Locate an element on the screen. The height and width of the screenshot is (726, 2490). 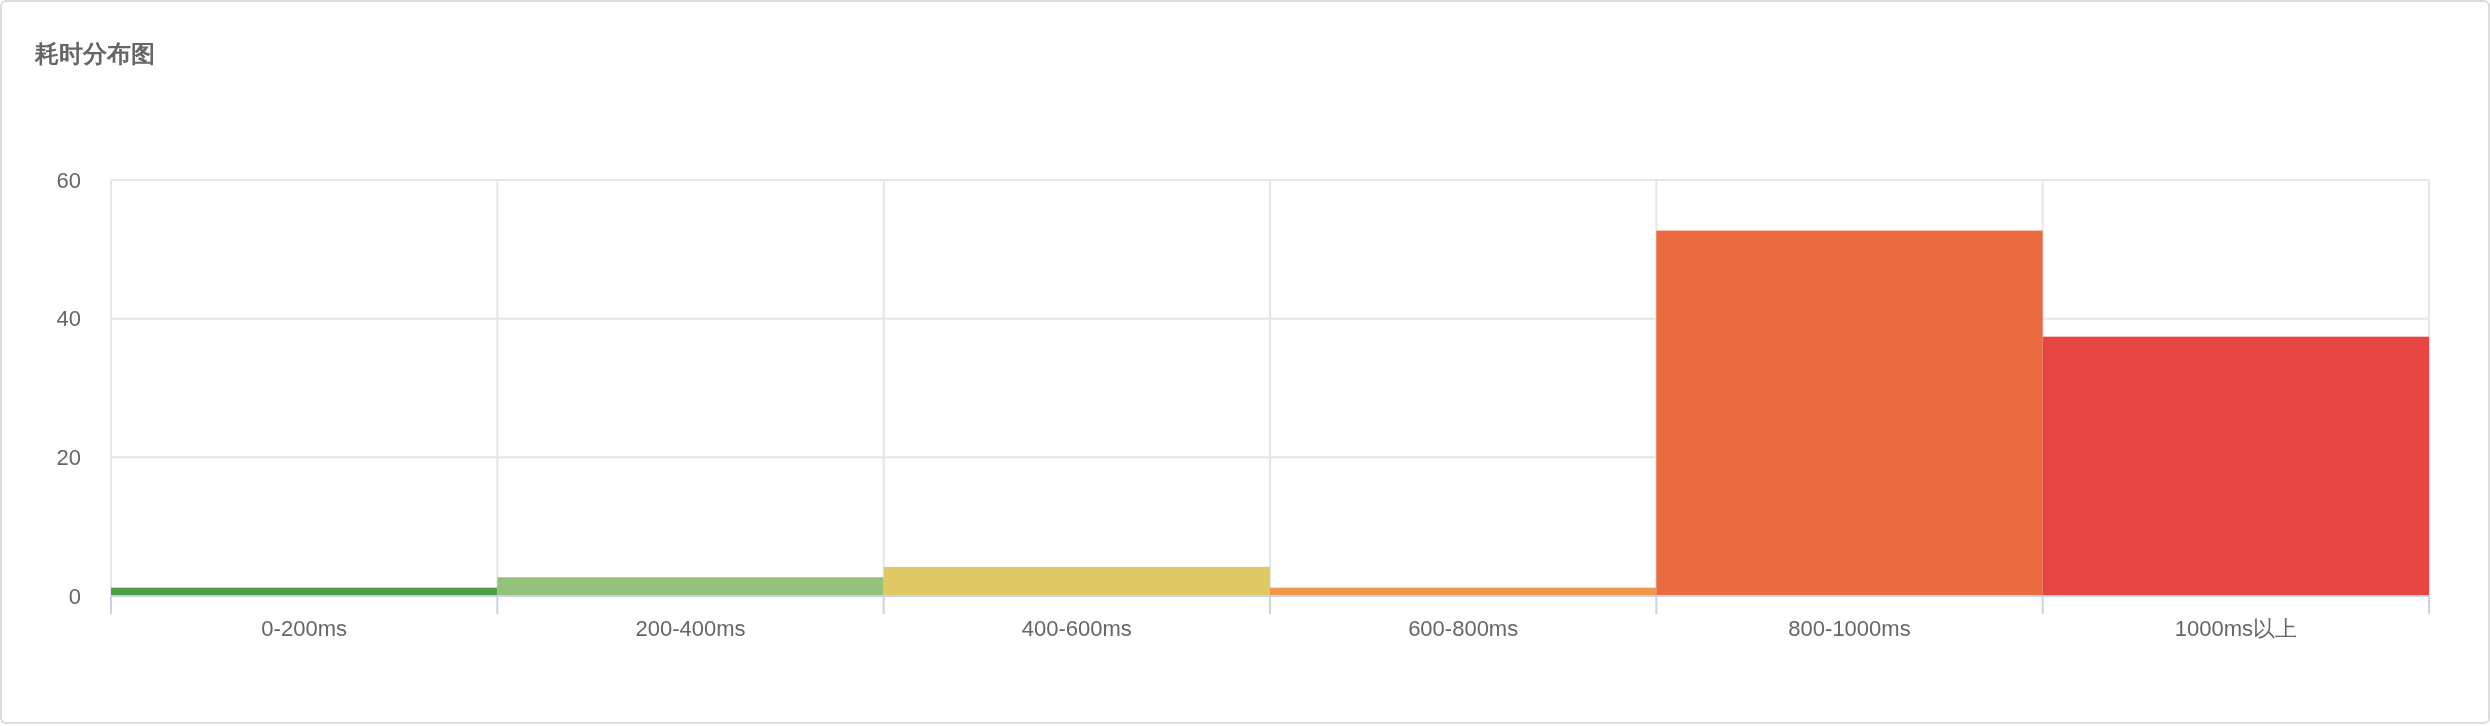
x-tick-label: 0-200ms is located at coordinates (304, 628).